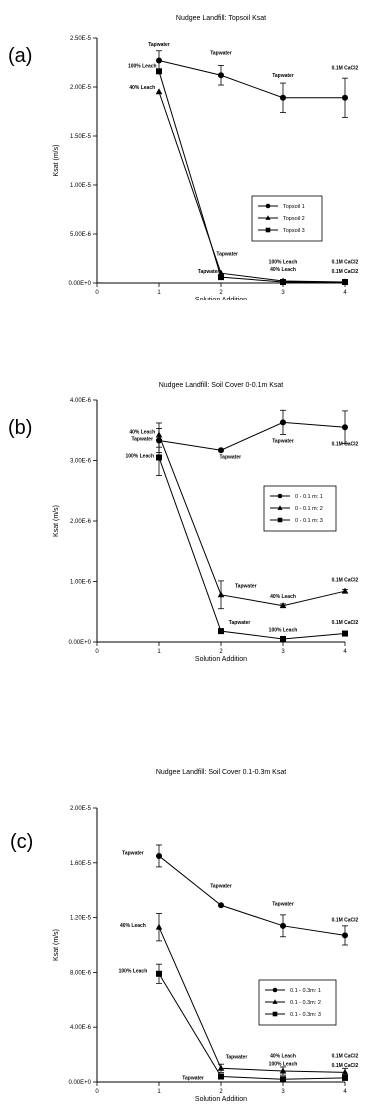 This screenshot has width=390, height=1118. What do you see at coordinates (159, 1092) in the screenshot?
I see `chart-c-x-tick-label: 1` at bounding box center [159, 1092].